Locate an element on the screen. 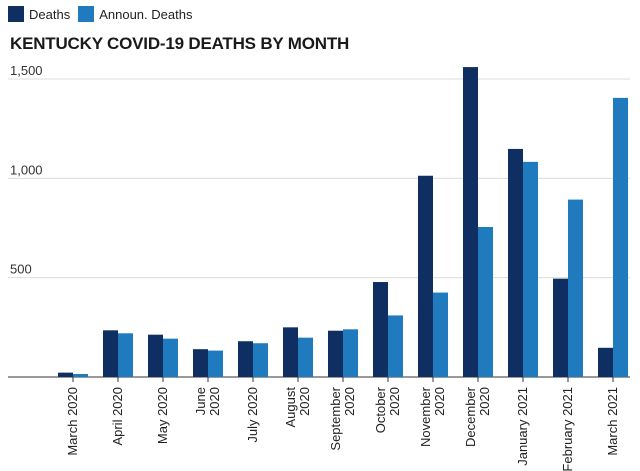  x-tick-label: November is located at coordinates (425, 416).